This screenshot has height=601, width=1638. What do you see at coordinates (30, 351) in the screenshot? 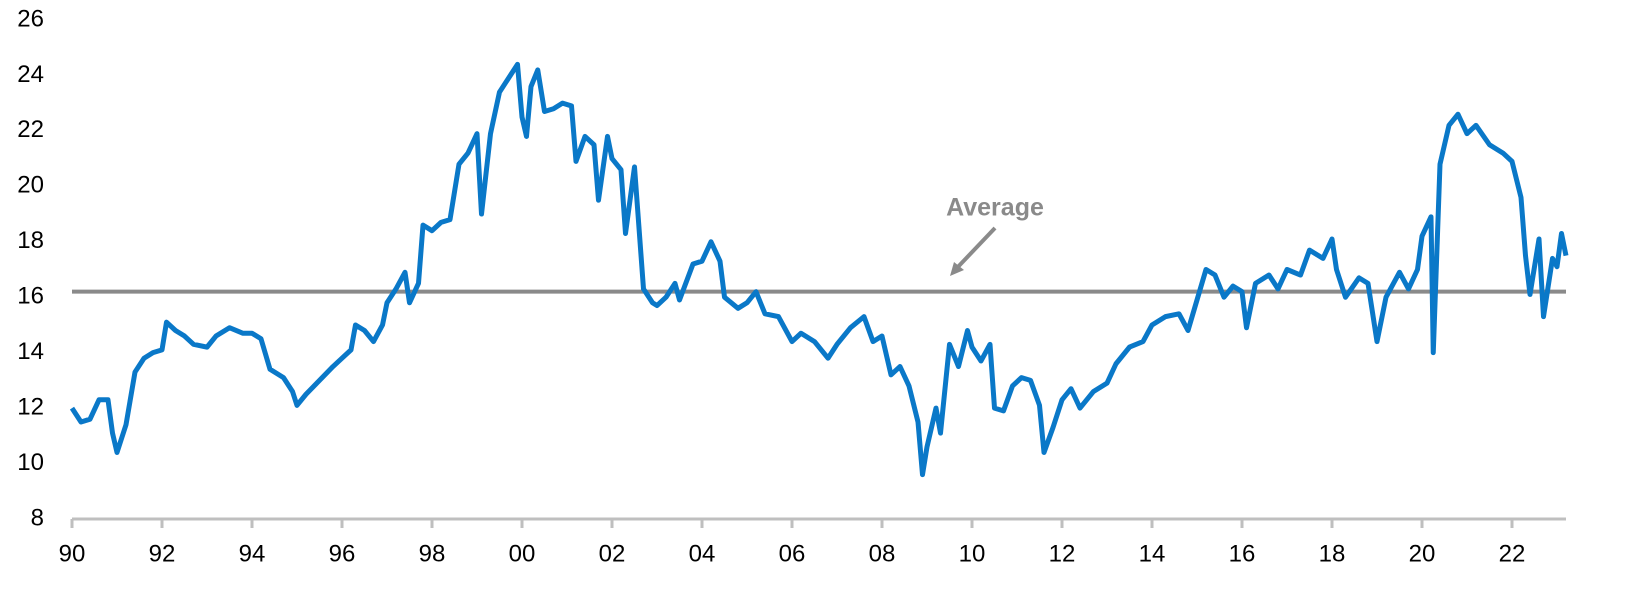
I see `y-tick-label: 14` at bounding box center [30, 351].